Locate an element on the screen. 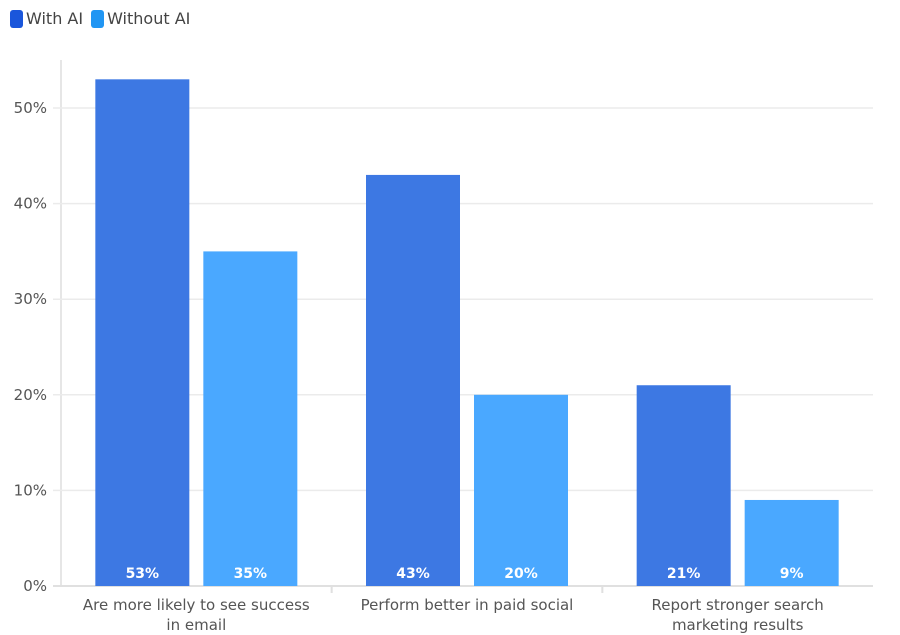 This screenshot has height=635, width=900. x-category-label: in email is located at coordinates (196, 625).